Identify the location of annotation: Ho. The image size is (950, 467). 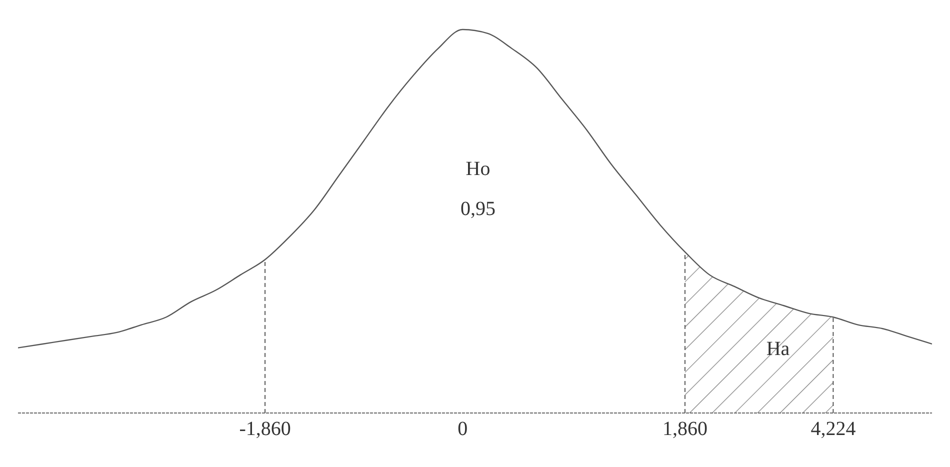
(478, 169).